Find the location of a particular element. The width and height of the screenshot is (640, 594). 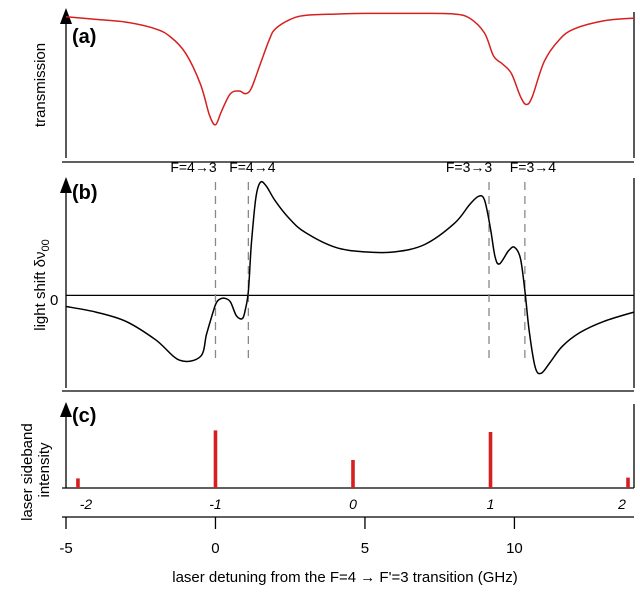

x-tick-label: 5 is located at coordinates (365, 548).